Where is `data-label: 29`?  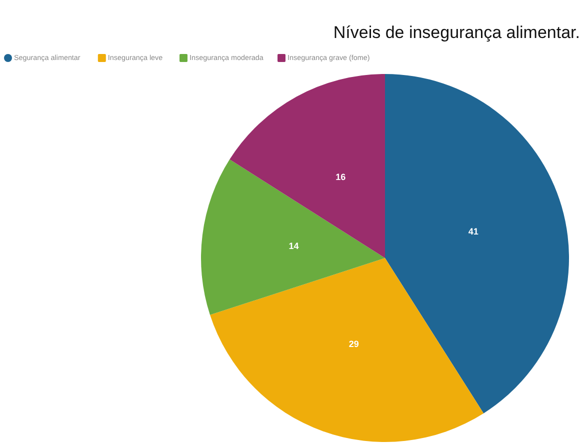
data-label: 29 is located at coordinates (353, 343).